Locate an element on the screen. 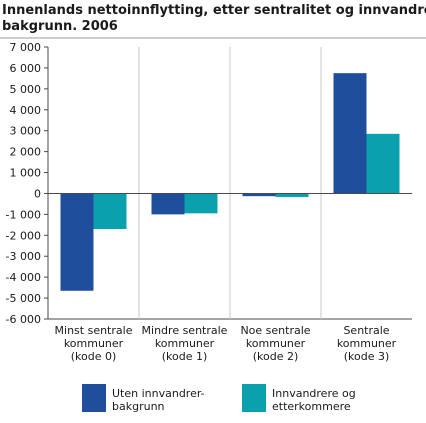 The height and width of the screenshot is (423, 426). legend-label: Uten innvandrer- is located at coordinates (158, 393).